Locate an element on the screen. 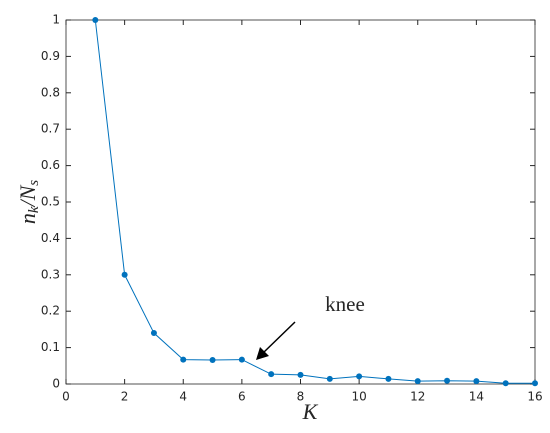 Image resolution: width=550 pixels, height=433 pixels. y-label-part: /N is located at coordinates (27, 196).